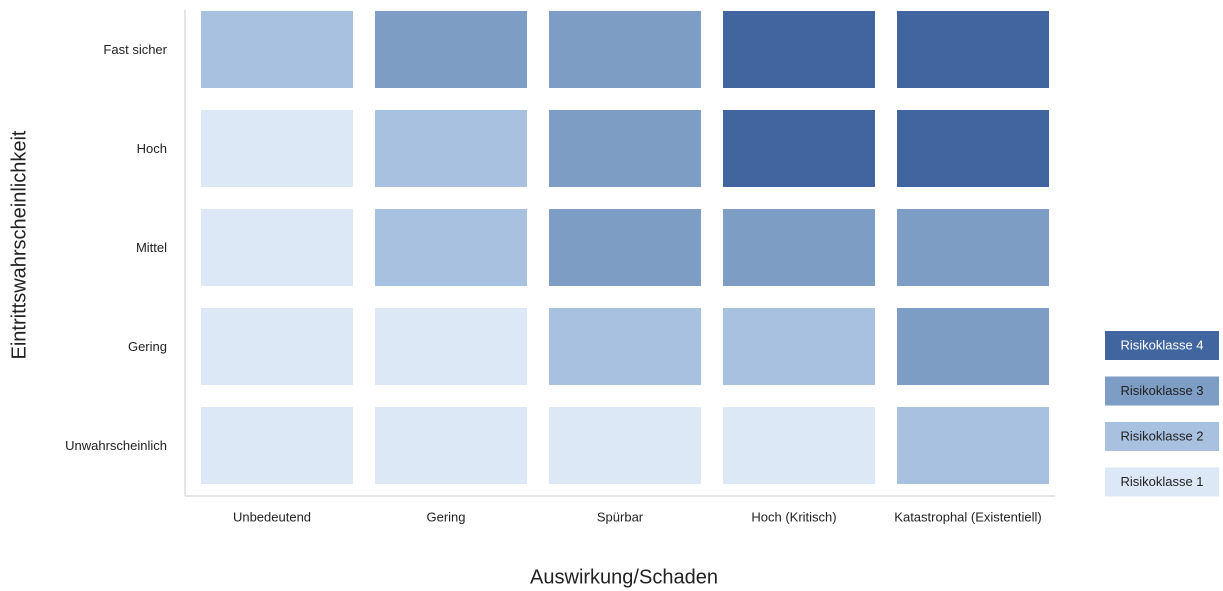 This screenshot has width=1223, height=591. Describe the element at coordinates (116, 445) in the screenshot. I see `y-tick-label: Unwahrscheinlich` at that location.